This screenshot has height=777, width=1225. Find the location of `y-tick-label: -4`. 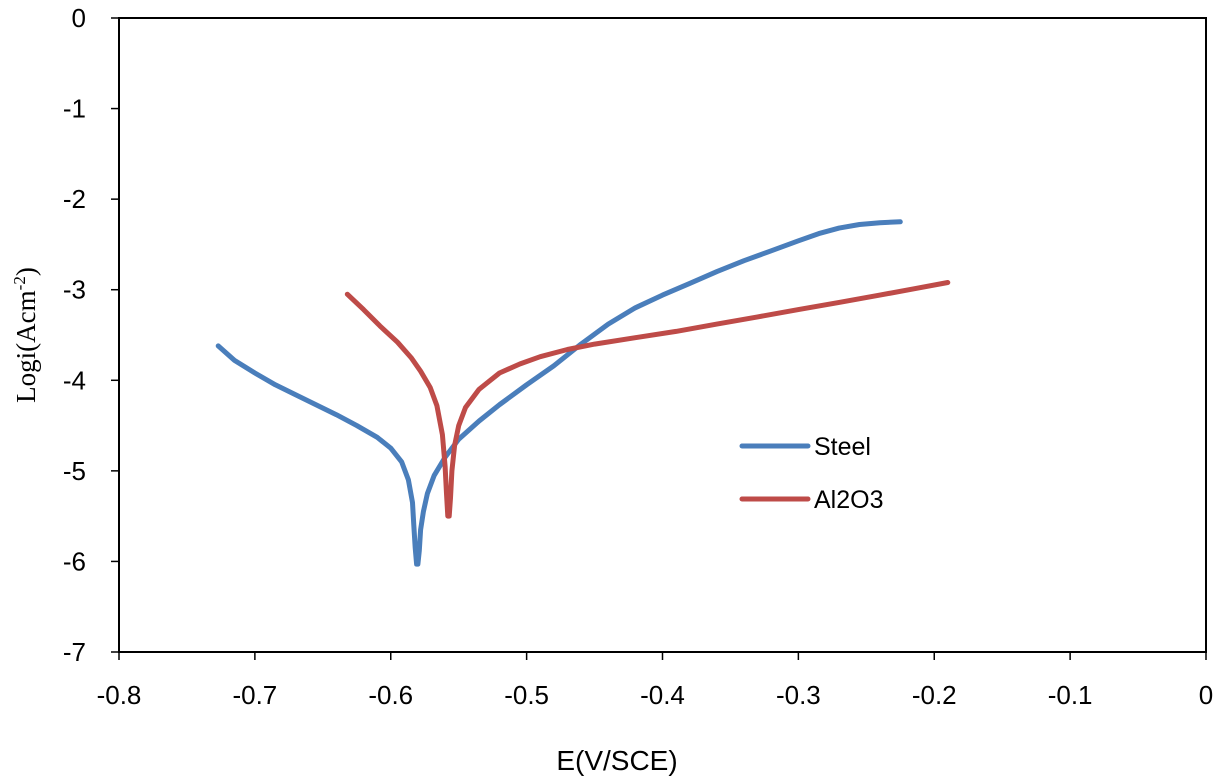

y-tick-label: -4 is located at coordinates (74, 380).